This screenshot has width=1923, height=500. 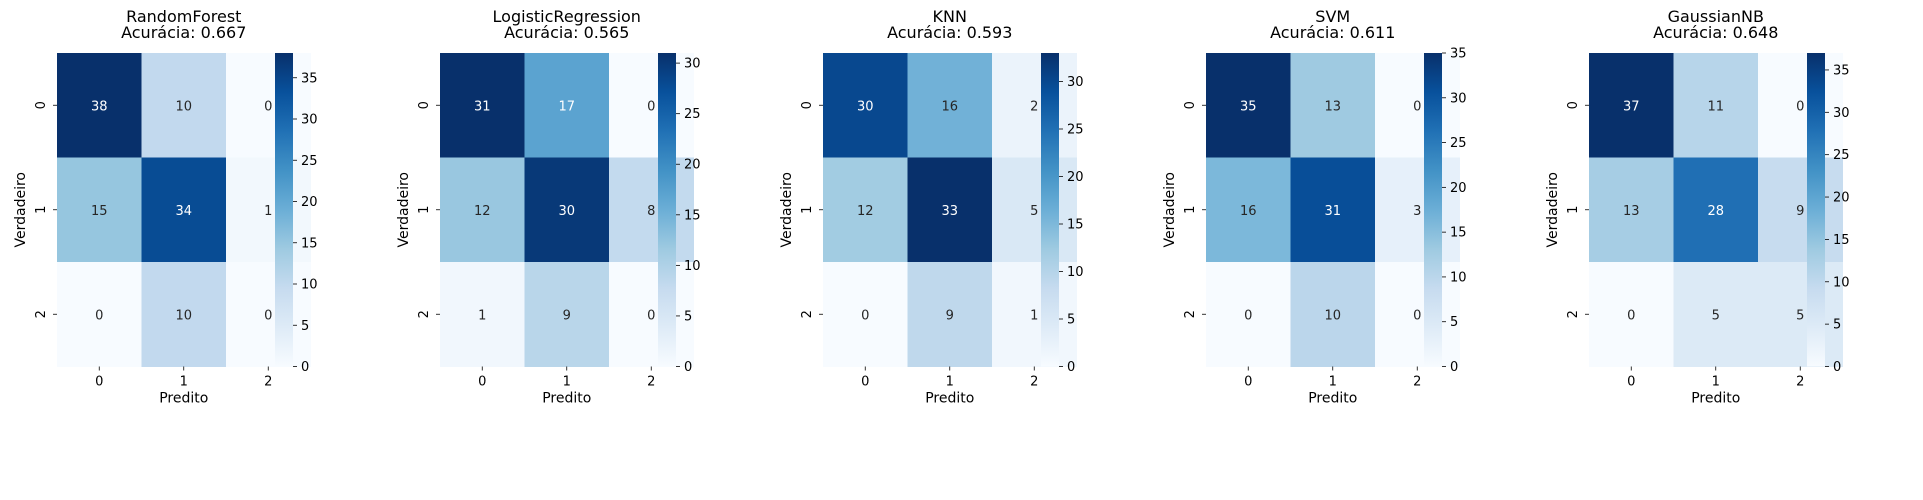 What do you see at coordinates (1715, 32) in the screenshot?
I see `chart-subtitle: Acurácia: 0.648` at bounding box center [1715, 32].